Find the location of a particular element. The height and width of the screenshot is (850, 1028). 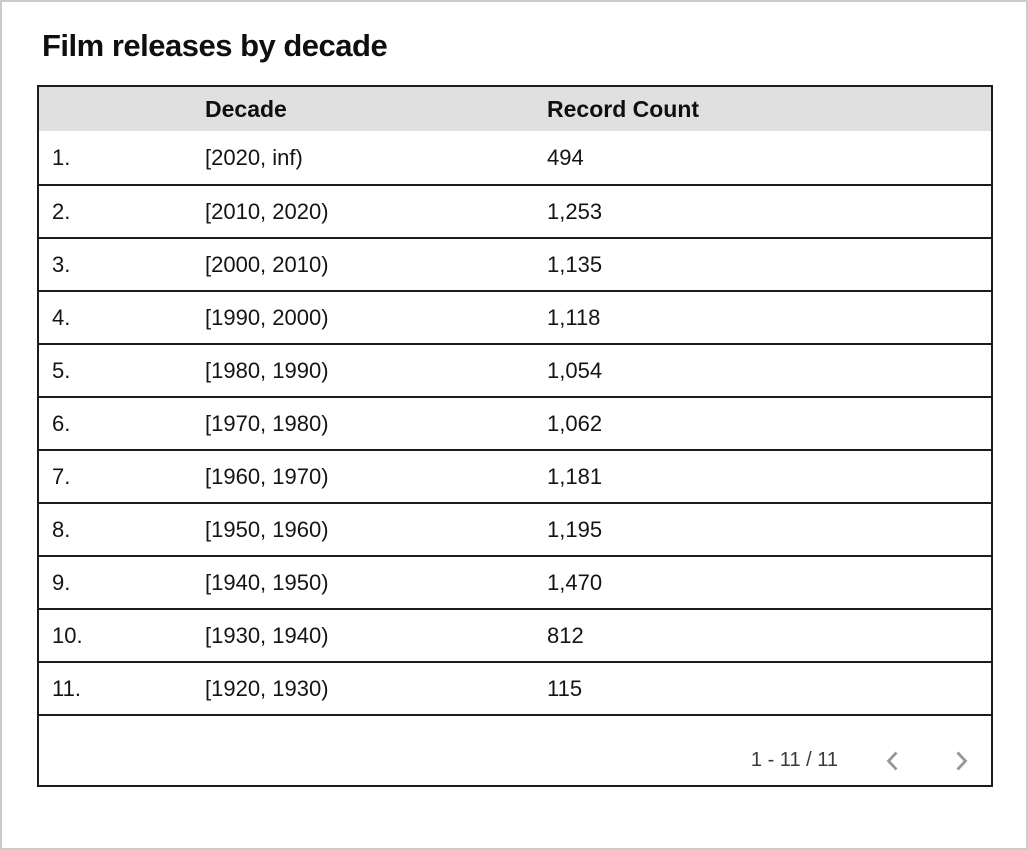

header-record-count: Record Count is located at coordinates (623, 108).